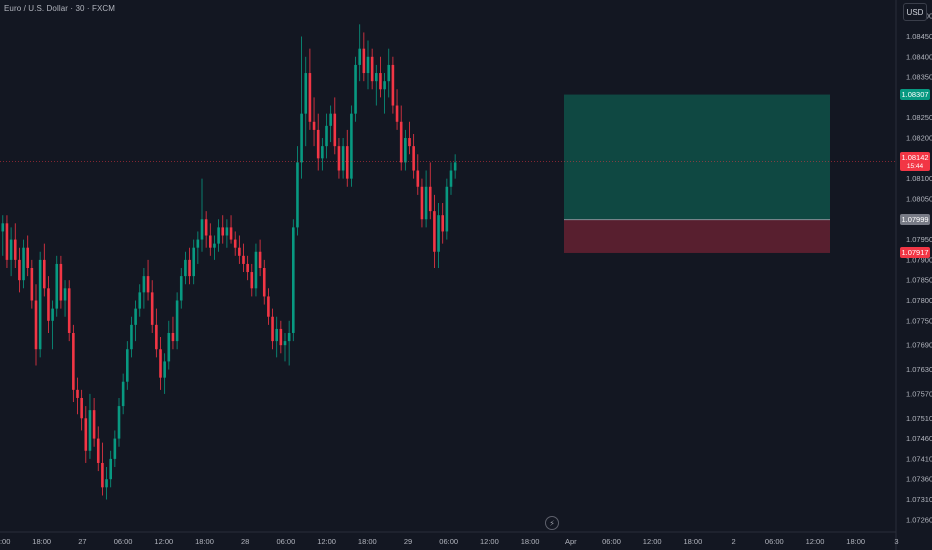 The height and width of the screenshot is (550, 932). Describe the element at coordinates (919, 499) in the screenshot. I see `y-tick-label: 1.07310` at that location.